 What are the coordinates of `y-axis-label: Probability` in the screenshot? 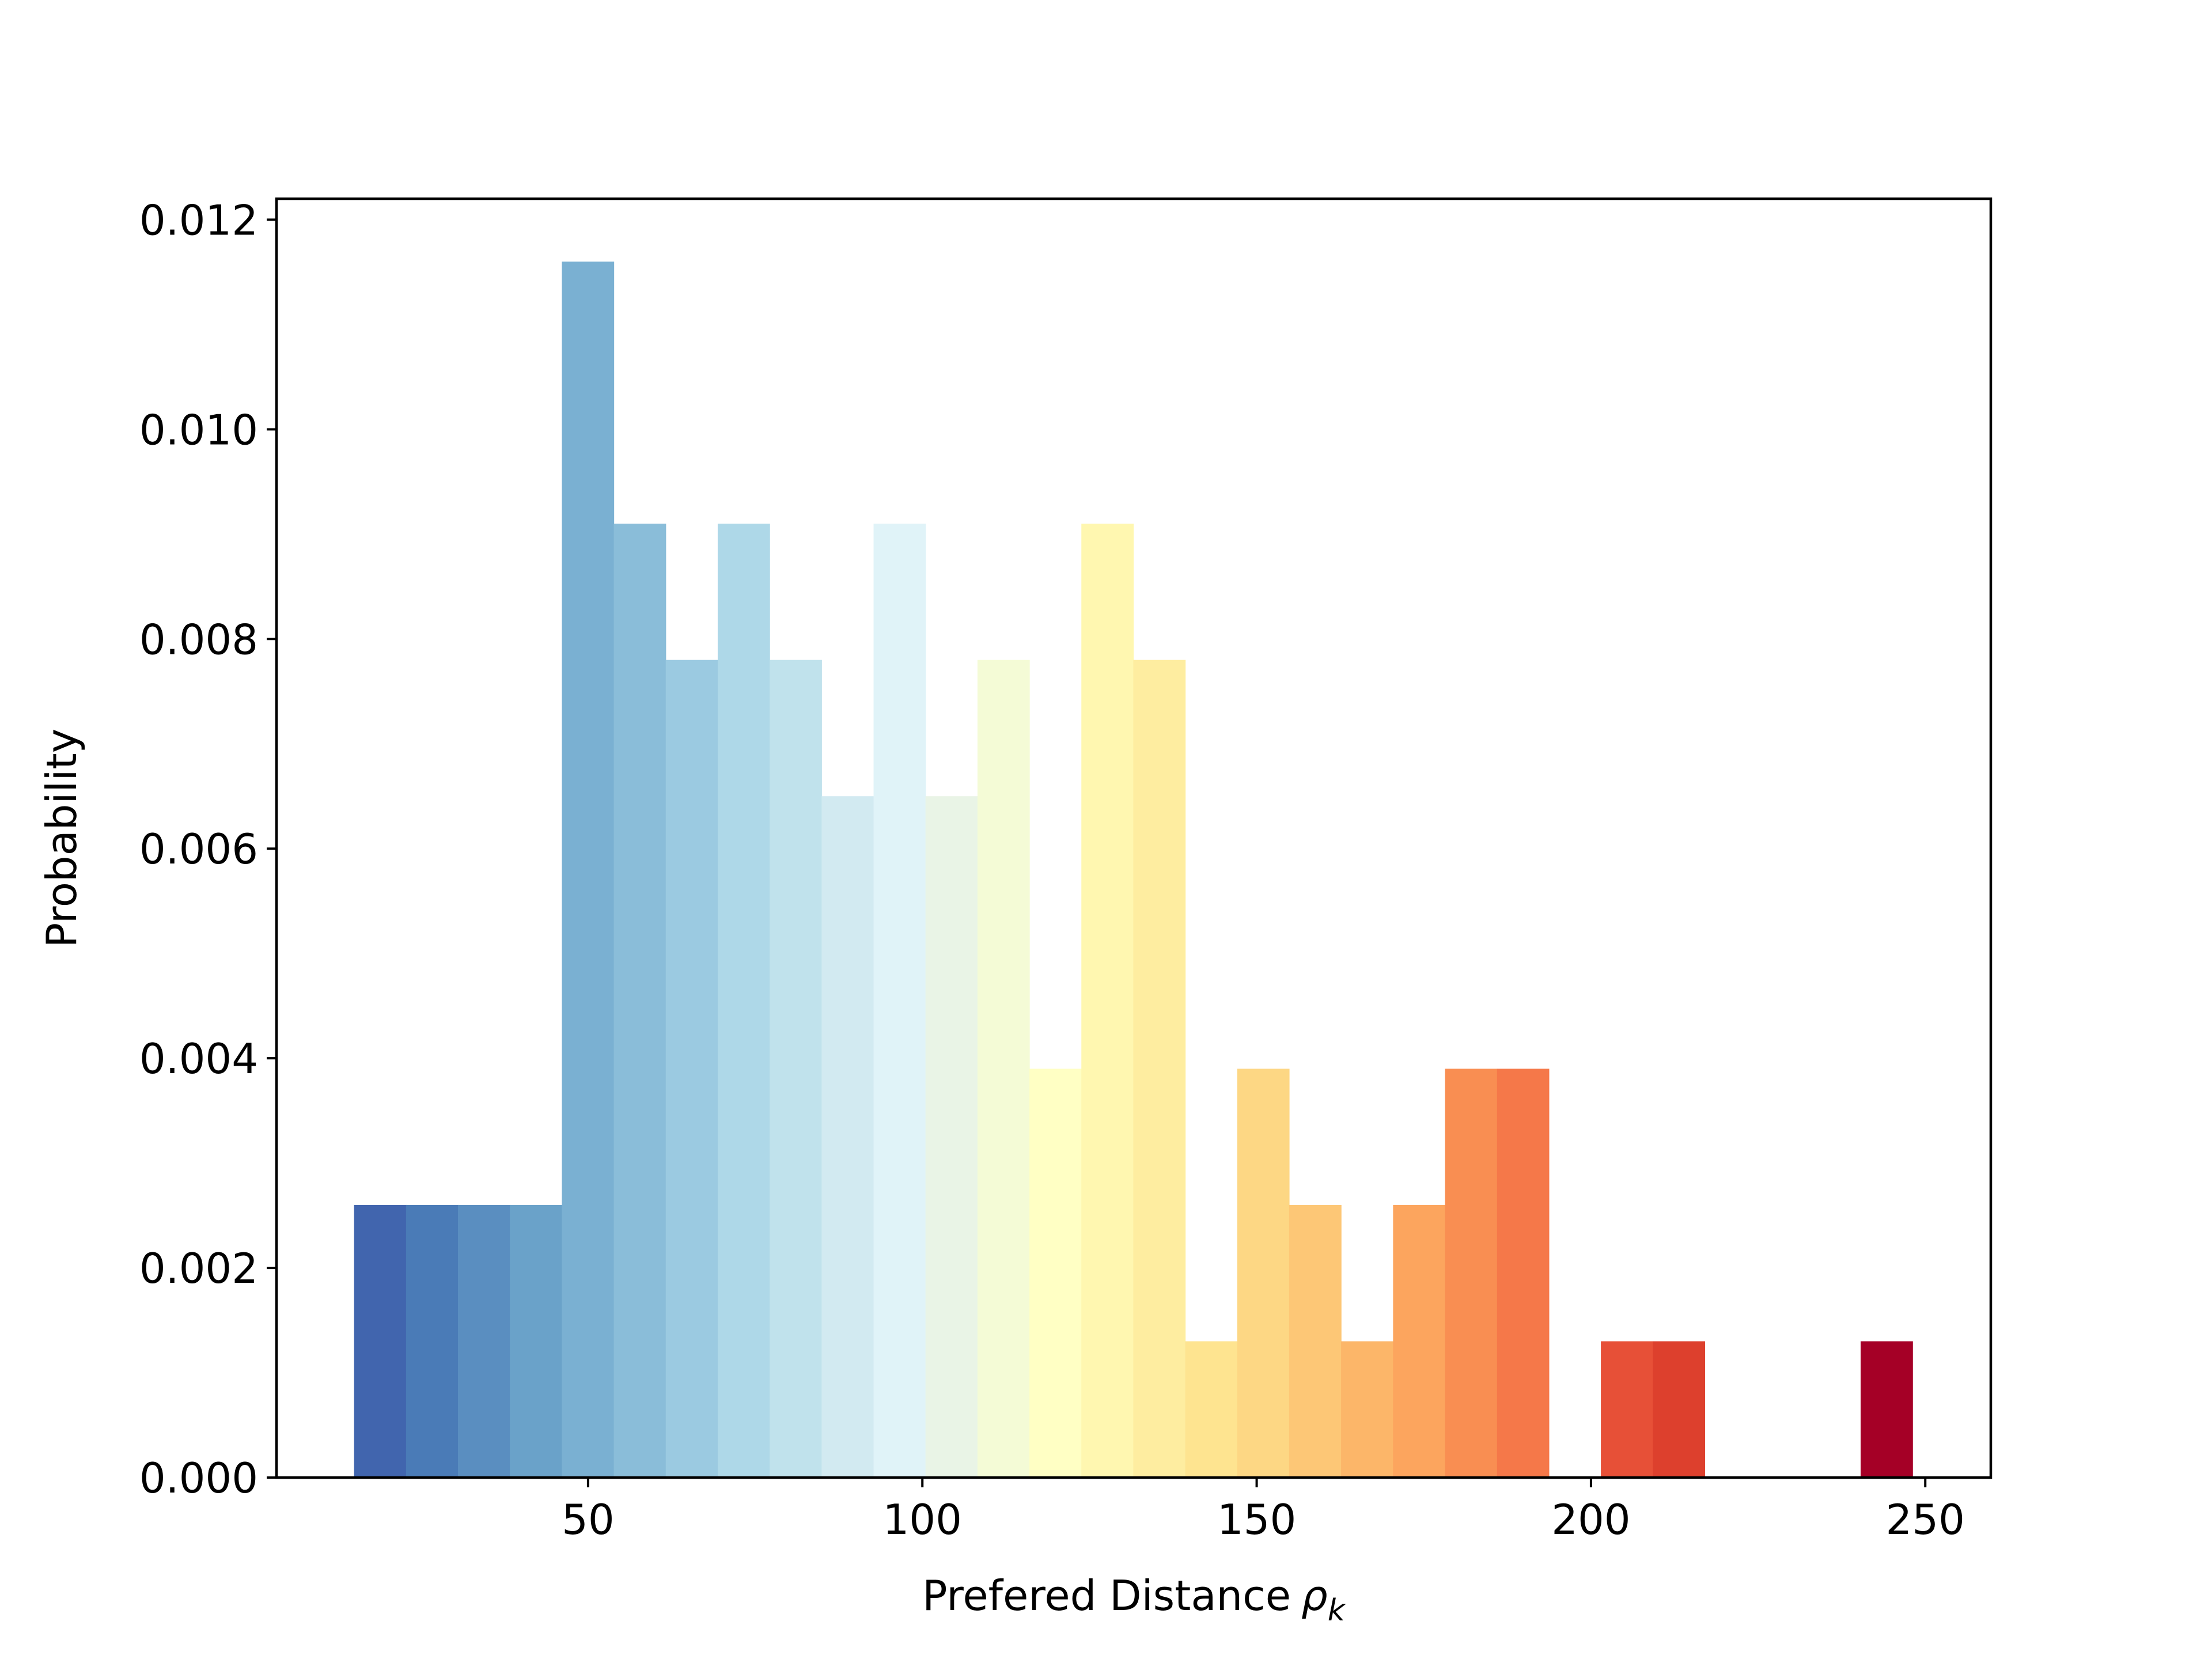 It's located at (61, 838).